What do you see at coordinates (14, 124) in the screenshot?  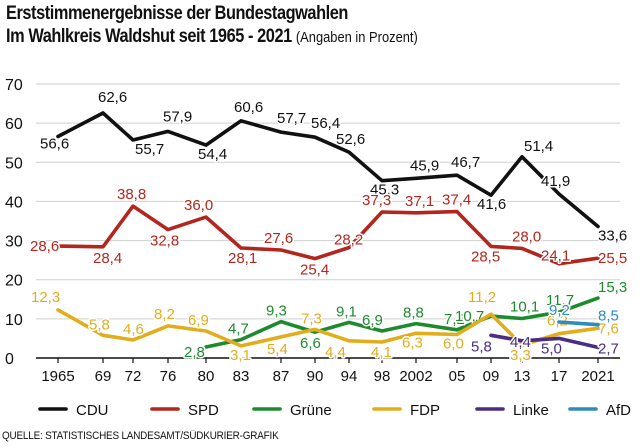 I see `y-tick-label-60: 60` at bounding box center [14, 124].